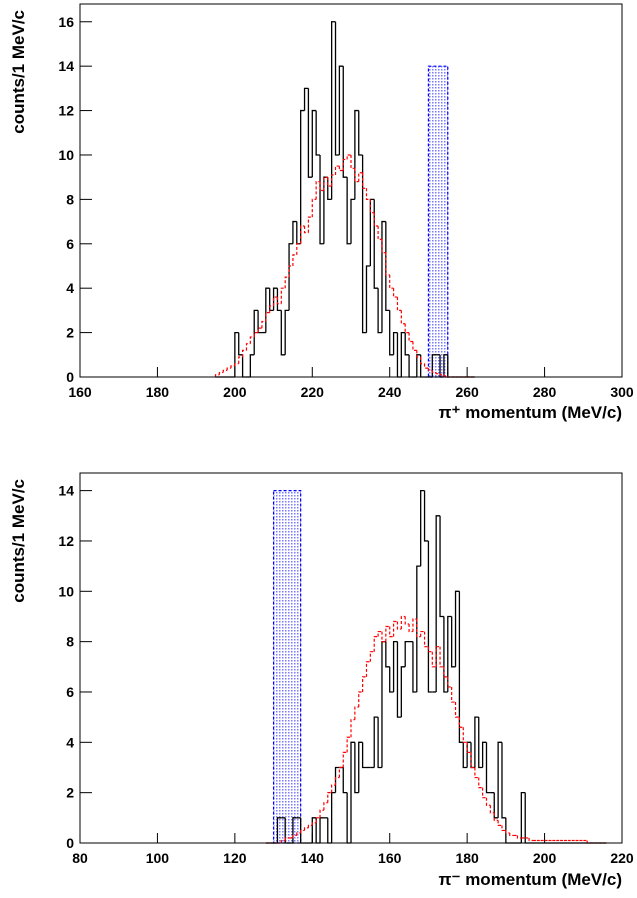 This screenshot has width=637, height=898. What do you see at coordinates (235, 392) in the screenshot?
I see `x-tick-label: 200` at bounding box center [235, 392].